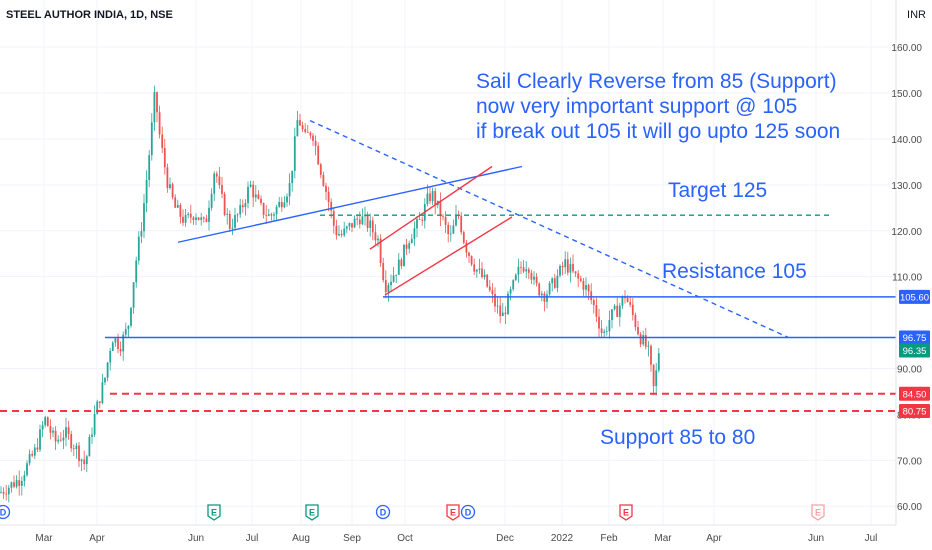 This screenshot has width=932, height=550. I want to click on price-label-text: 96.75, so click(915, 338).